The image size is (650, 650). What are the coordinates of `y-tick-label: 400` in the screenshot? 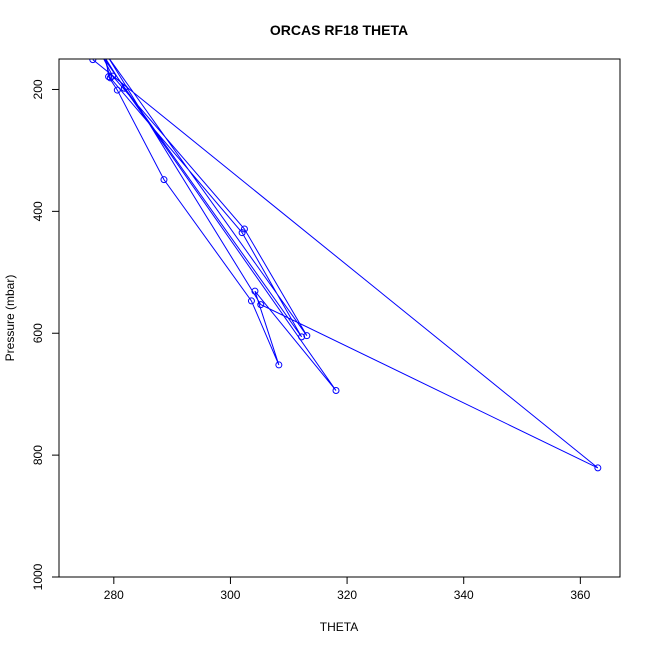 It's located at (38, 211).